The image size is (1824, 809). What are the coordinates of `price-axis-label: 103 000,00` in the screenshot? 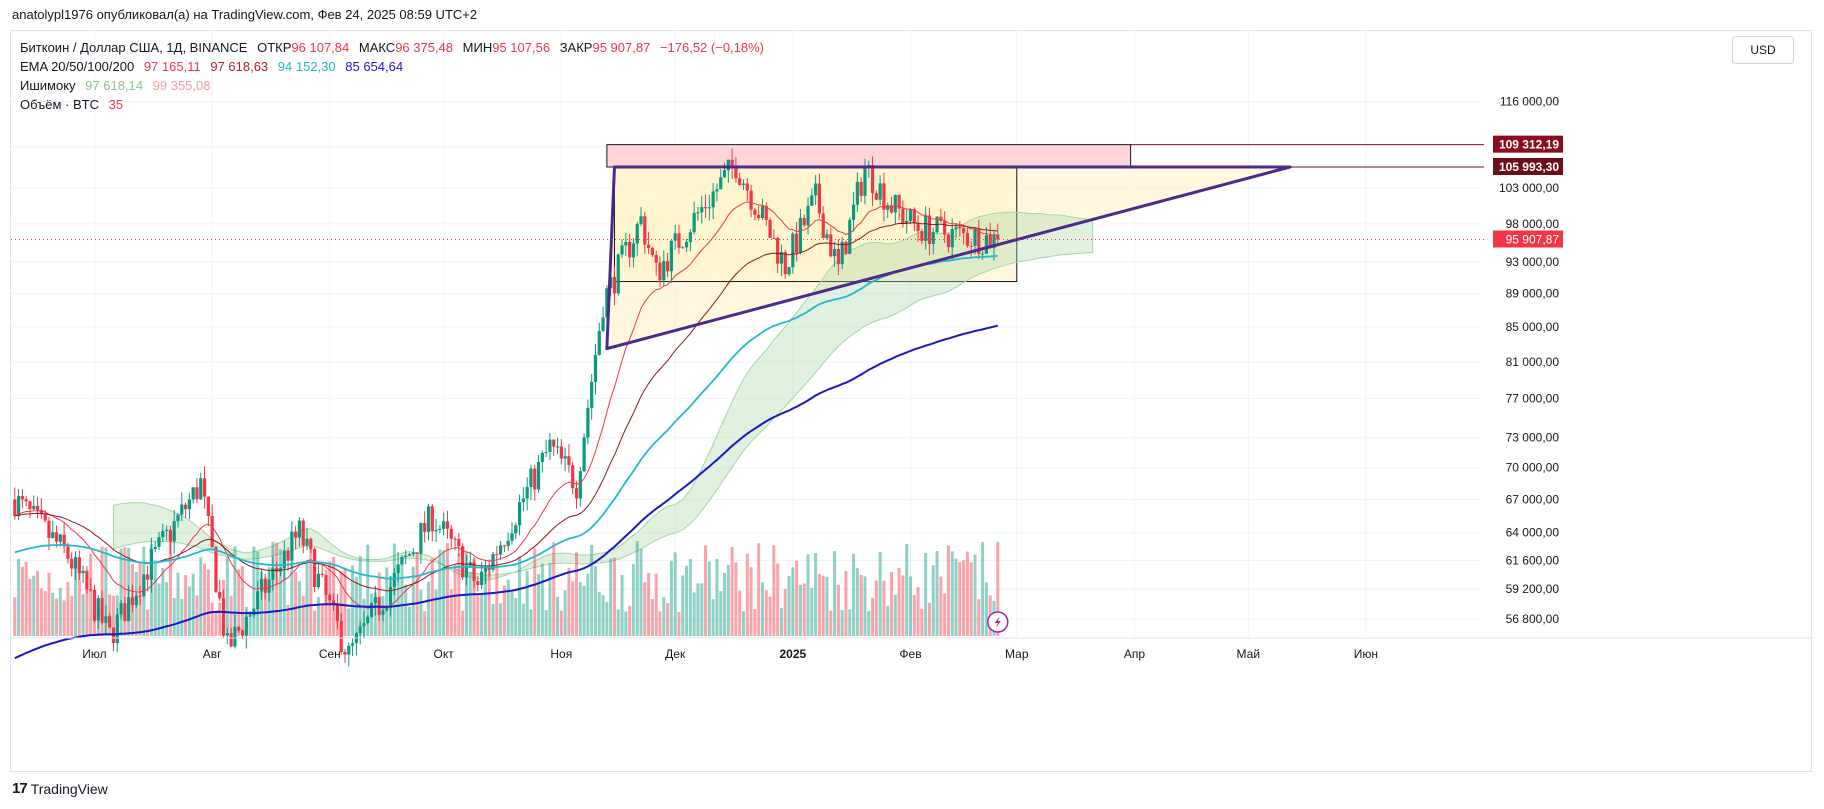 It's located at (1529, 188).